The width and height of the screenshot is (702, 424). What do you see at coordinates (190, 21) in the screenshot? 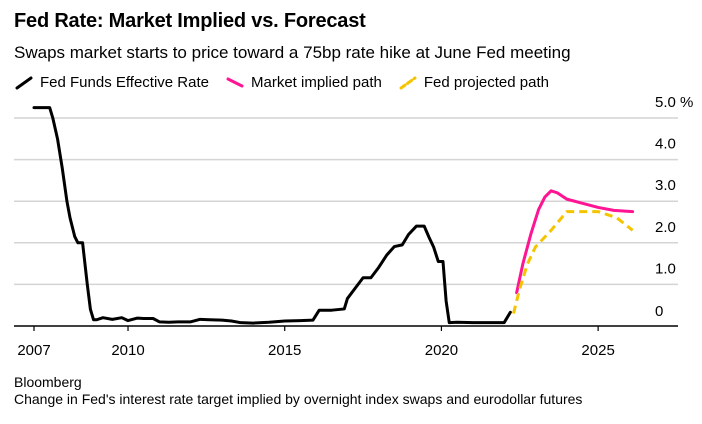
I see `chart-title: Fed Rate: Market Implied vs. Forecast` at bounding box center [190, 21].